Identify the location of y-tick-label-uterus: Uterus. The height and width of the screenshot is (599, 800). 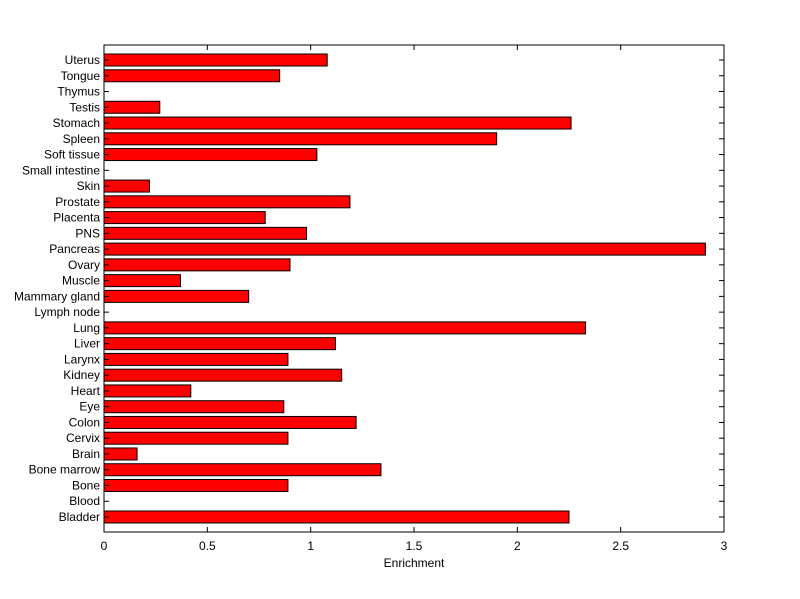
(82, 60).